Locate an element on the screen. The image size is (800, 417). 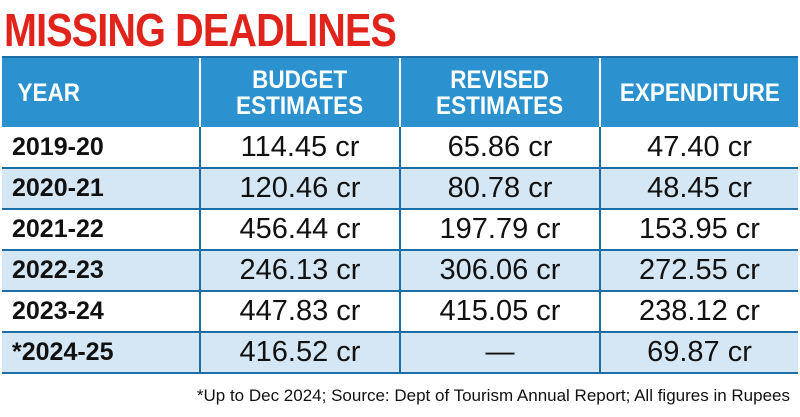
expenditure-cell: 48.45 cr is located at coordinates (699, 189).